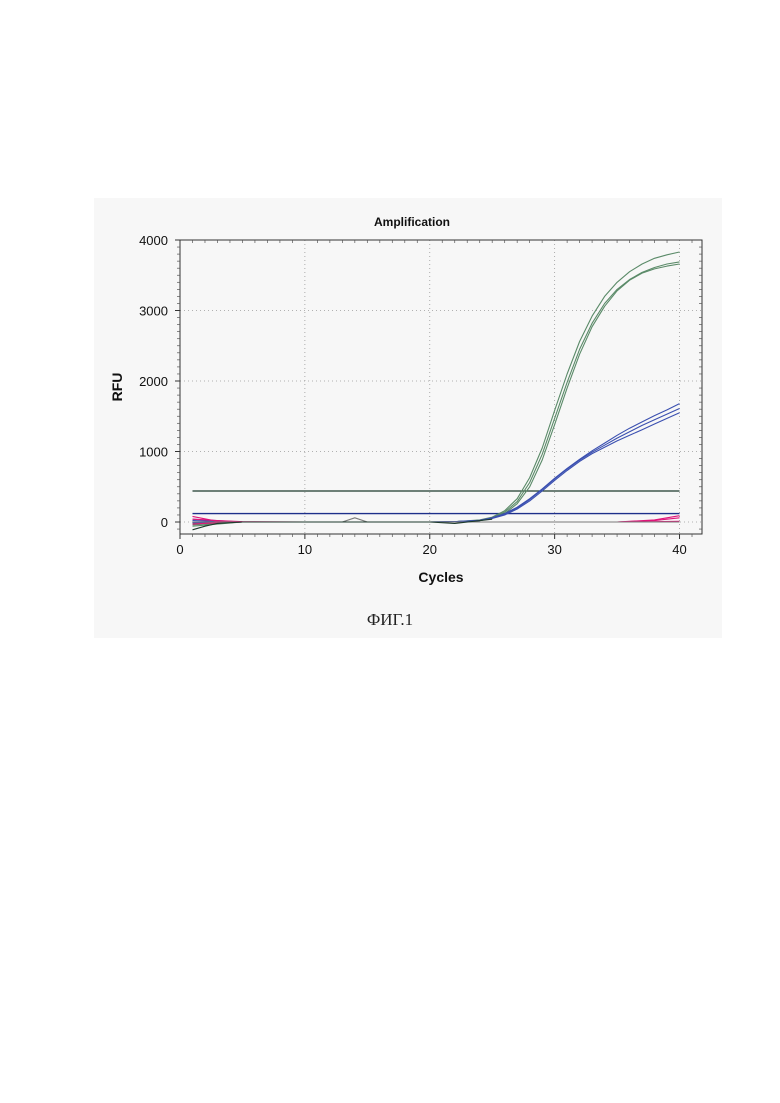 The height and width of the screenshot is (1103, 780). What do you see at coordinates (412, 222) in the screenshot?
I see `chart-title: Amplification` at bounding box center [412, 222].